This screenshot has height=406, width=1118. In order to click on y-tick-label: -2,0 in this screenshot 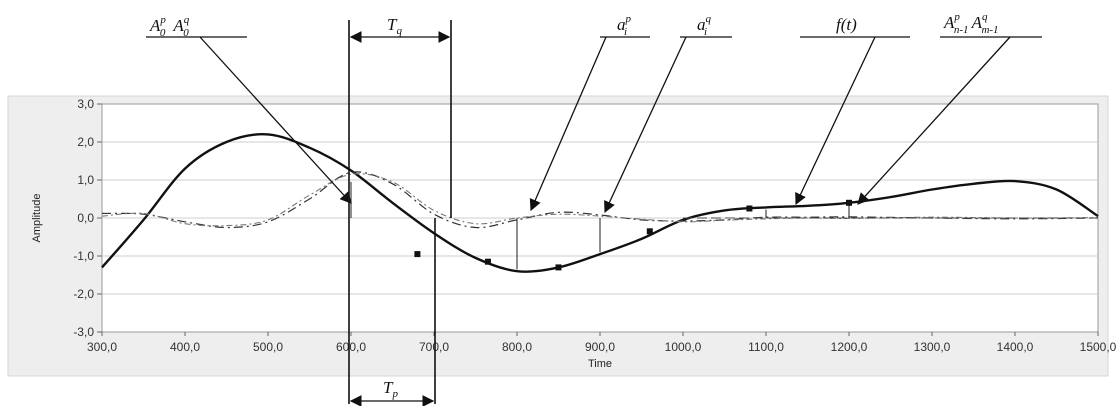, I will do `click(83, 294)`.